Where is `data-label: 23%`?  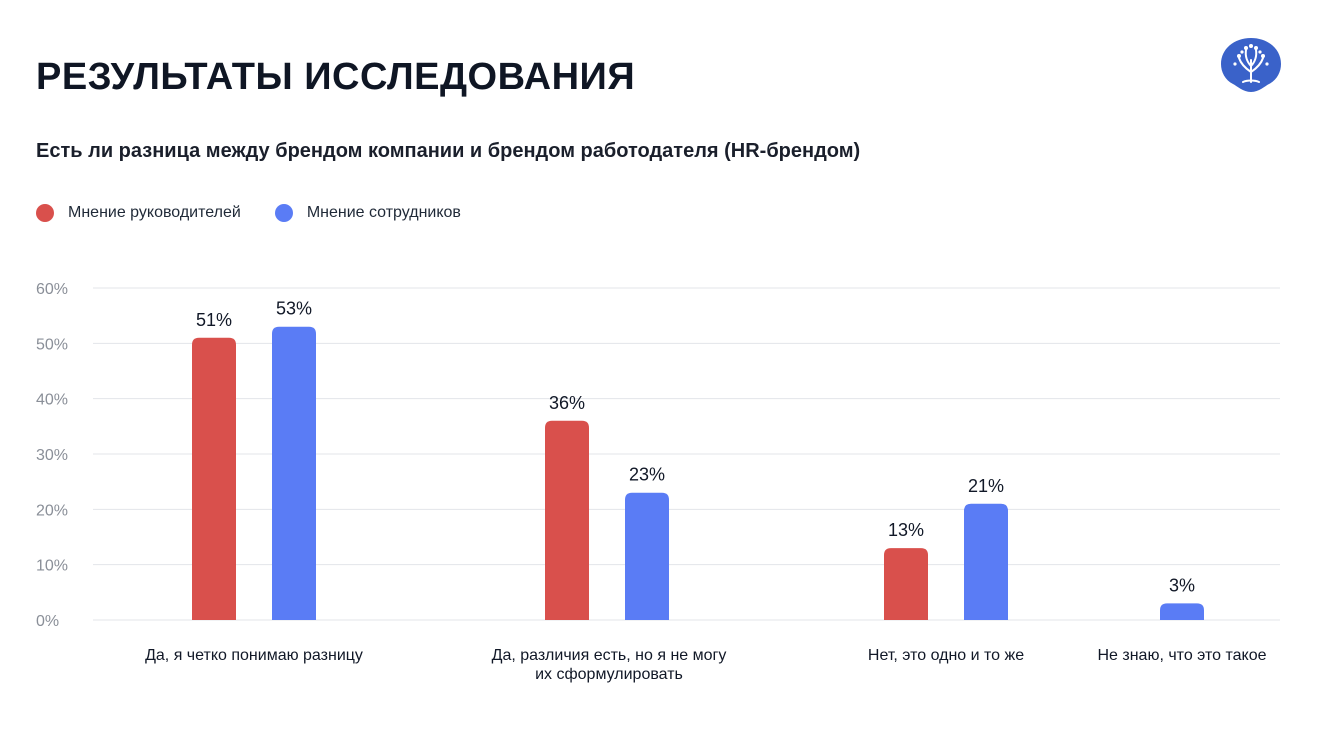
data-label: 23% is located at coordinates (647, 475).